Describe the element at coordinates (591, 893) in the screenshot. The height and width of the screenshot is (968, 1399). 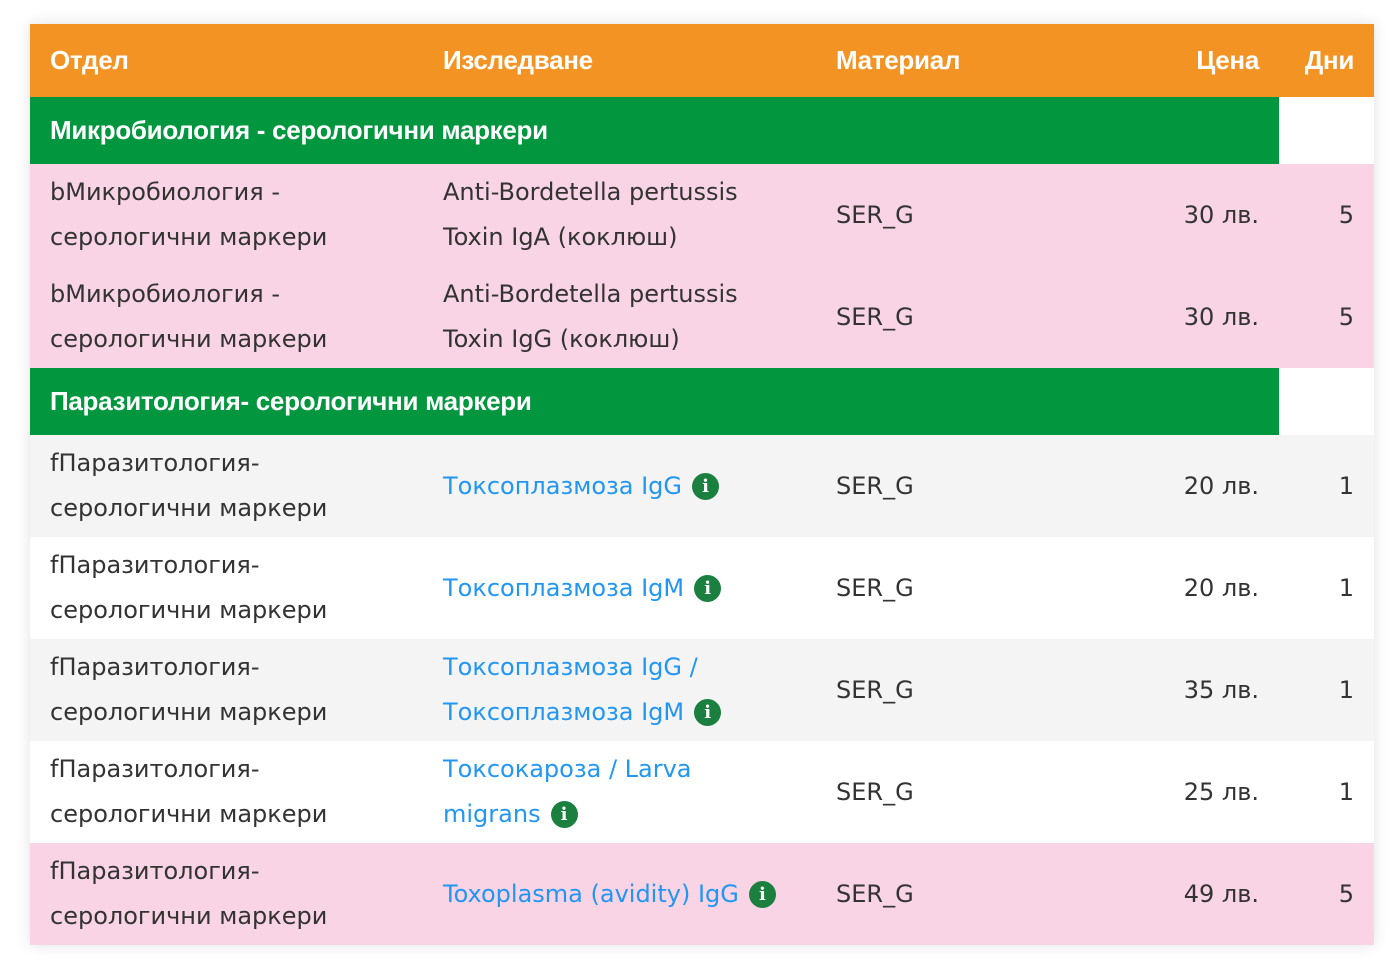
I see `test-link: Toxoplasma (avidity) IgG` at that location.